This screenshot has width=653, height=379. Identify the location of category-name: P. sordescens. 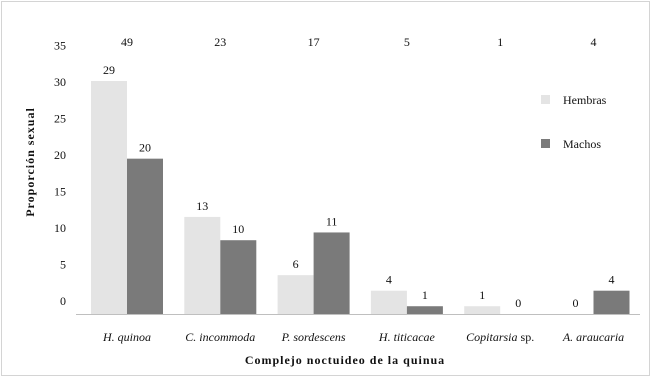
(313, 337).